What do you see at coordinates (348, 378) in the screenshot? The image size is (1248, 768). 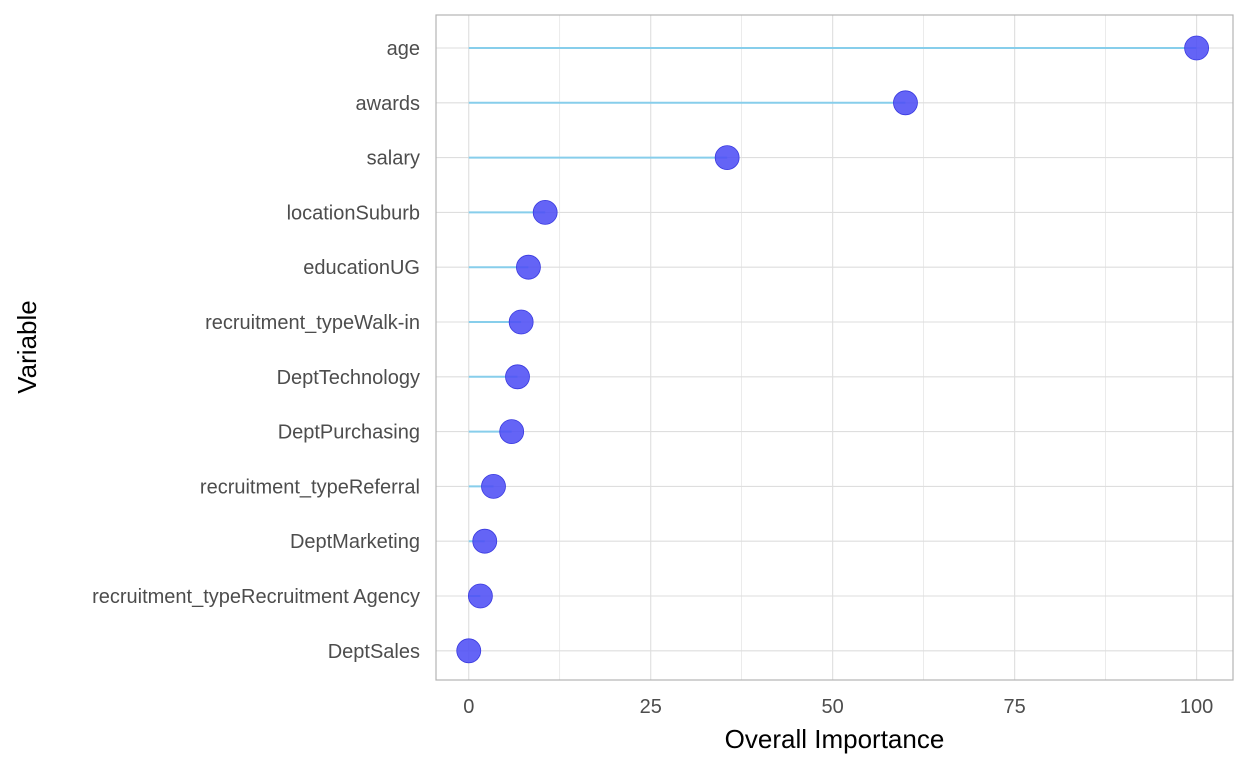 I see `y-tick-label: DeptTechnology` at bounding box center [348, 378].